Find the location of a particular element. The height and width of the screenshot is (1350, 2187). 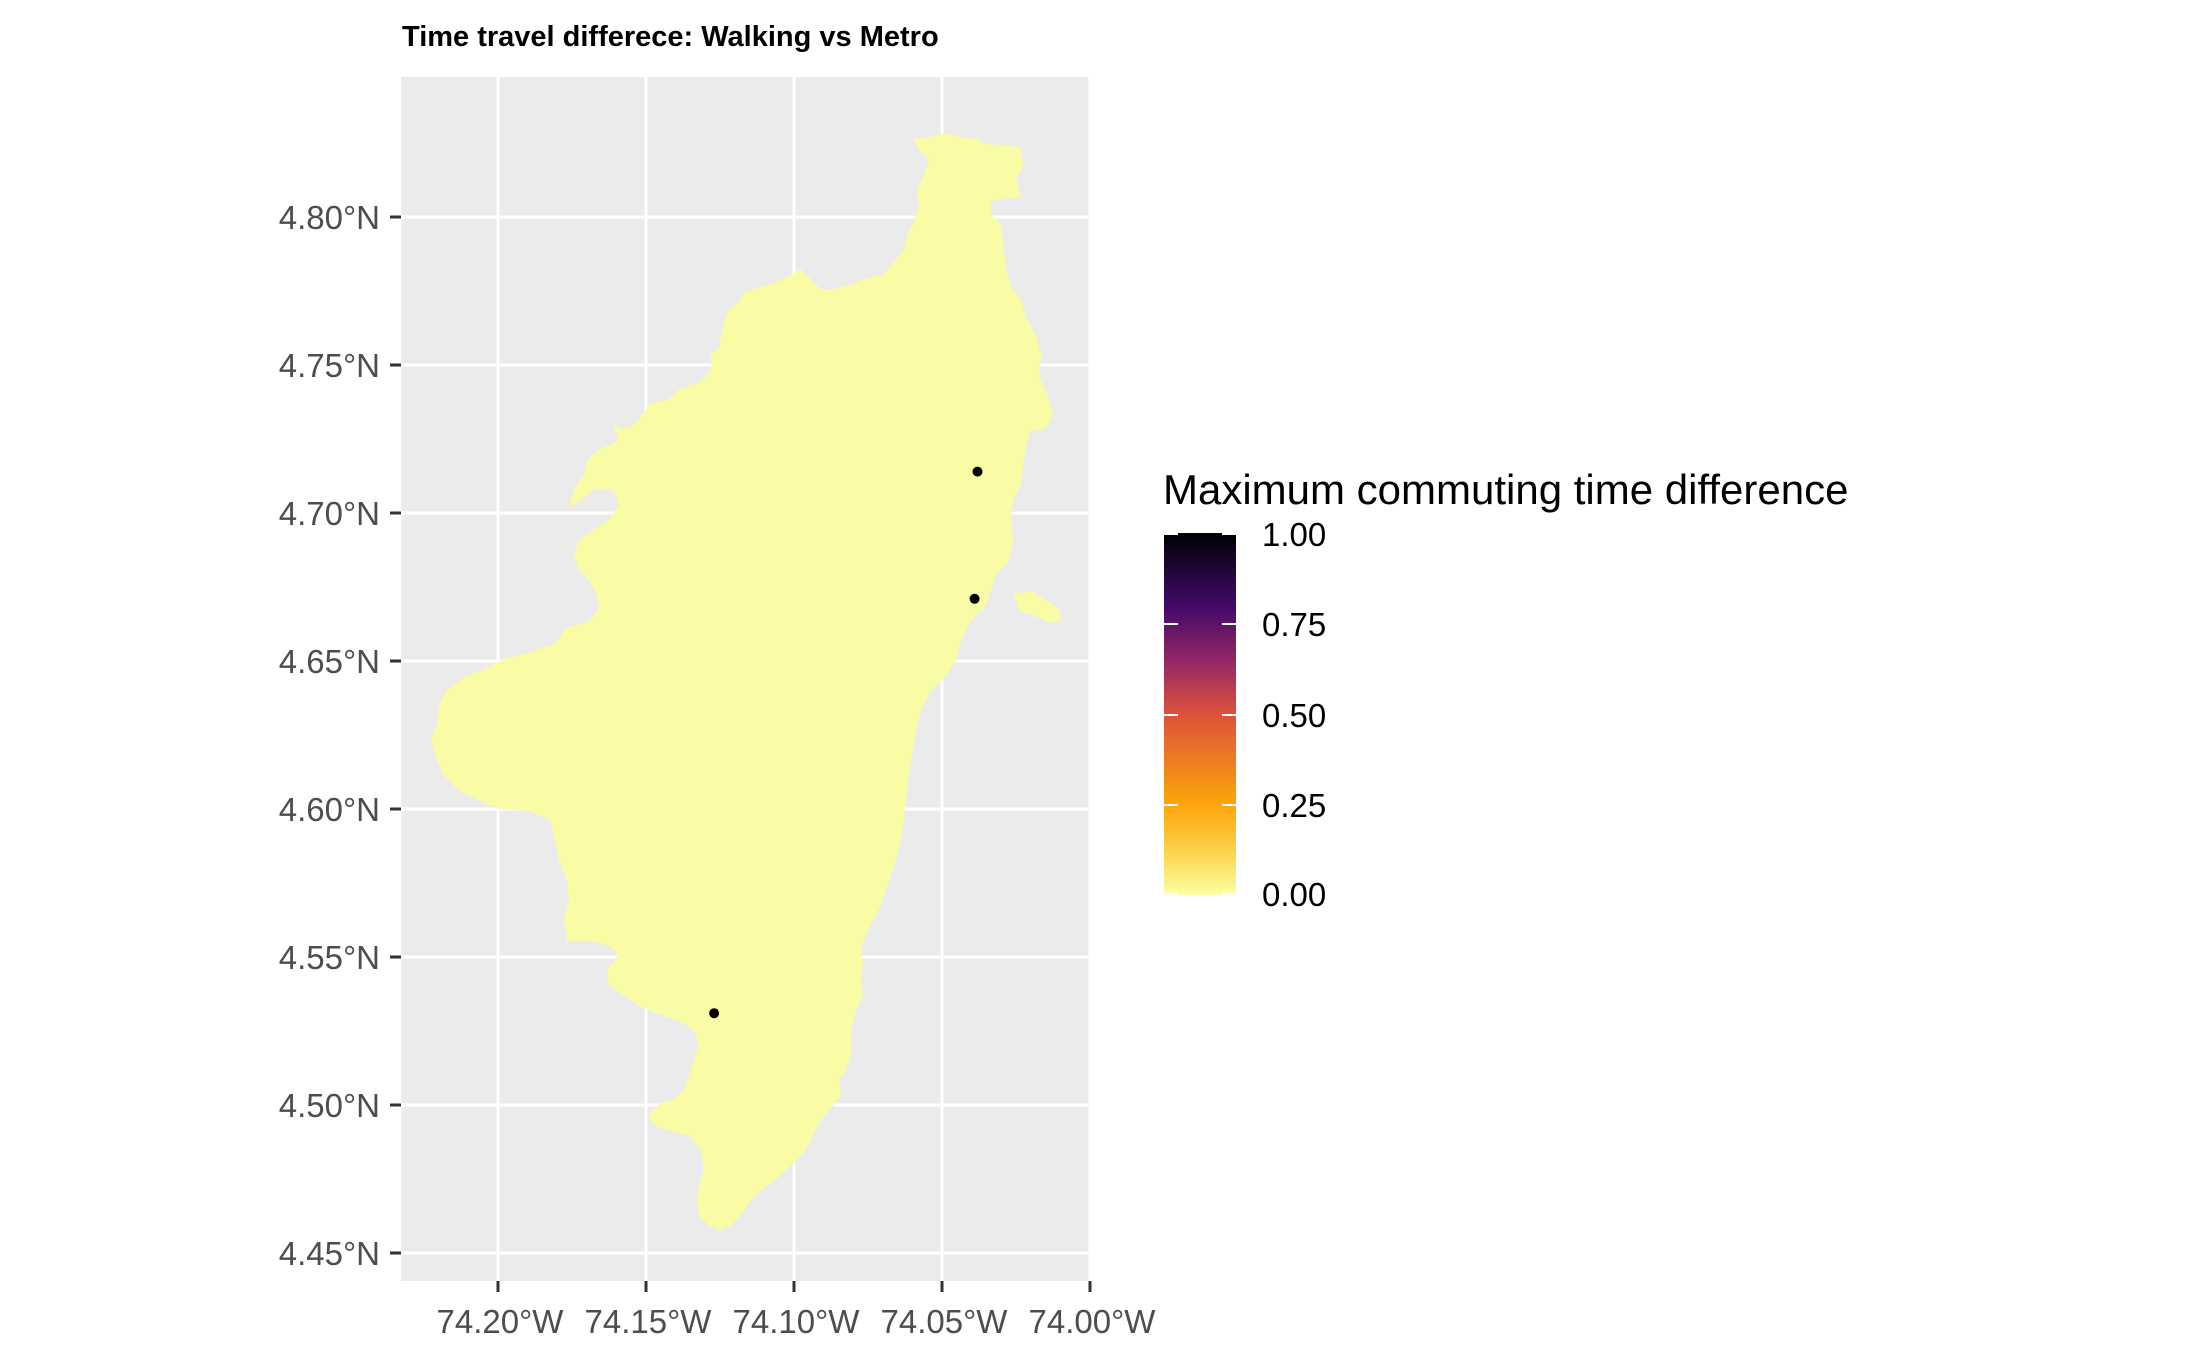

y-tick-label: 4.80°N is located at coordinates (329, 217).